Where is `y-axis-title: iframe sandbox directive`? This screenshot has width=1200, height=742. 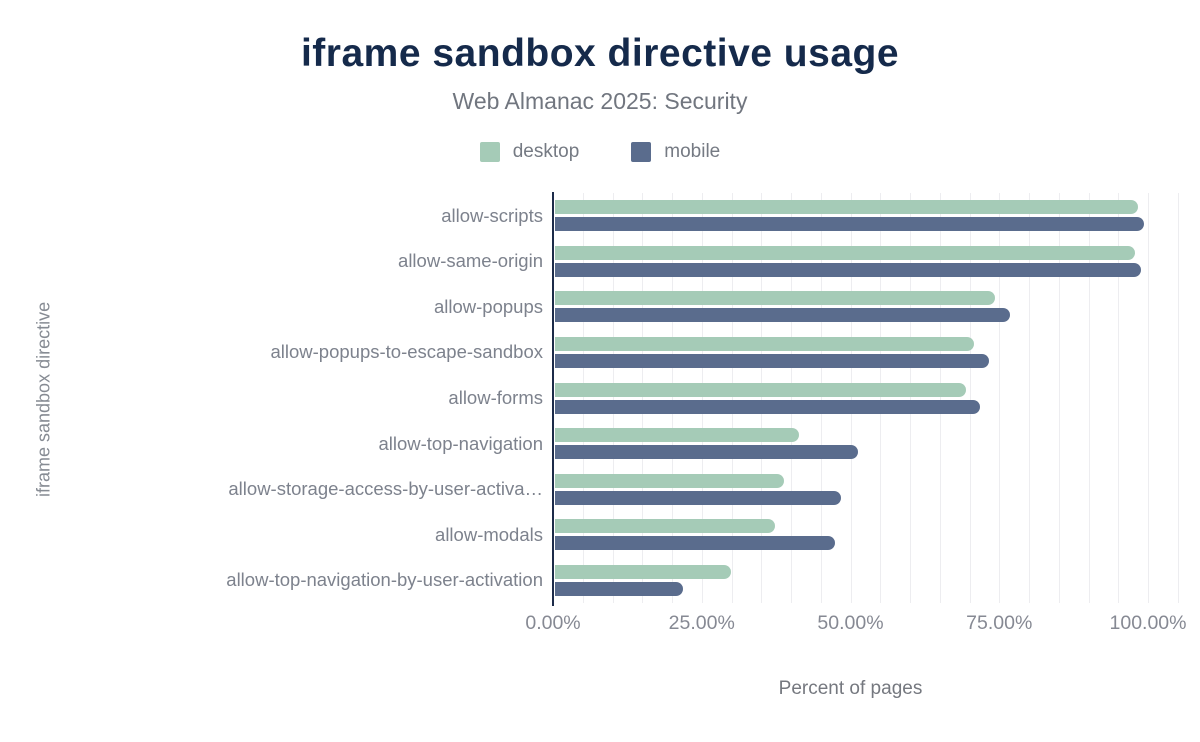
y-axis-title: iframe sandbox directive is located at coordinates (43, 399).